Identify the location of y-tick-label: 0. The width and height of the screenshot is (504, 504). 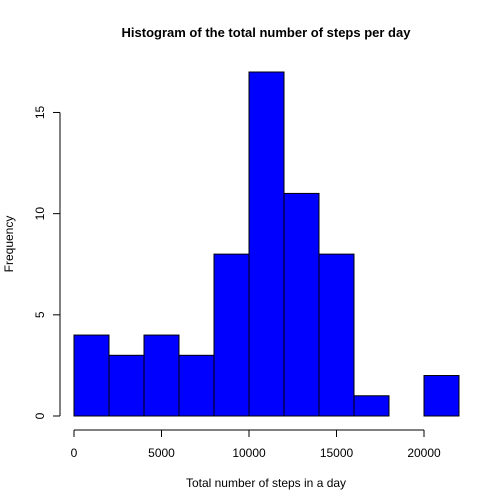
(40, 415).